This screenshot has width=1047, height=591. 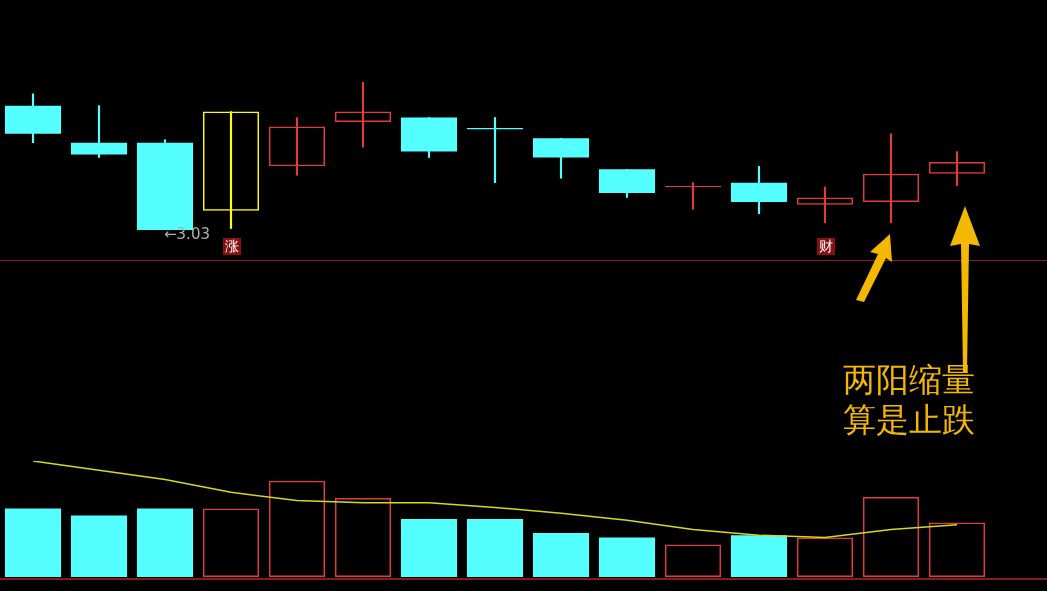 What do you see at coordinates (232, 246) in the screenshot?
I see `text: 涨` at bounding box center [232, 246].